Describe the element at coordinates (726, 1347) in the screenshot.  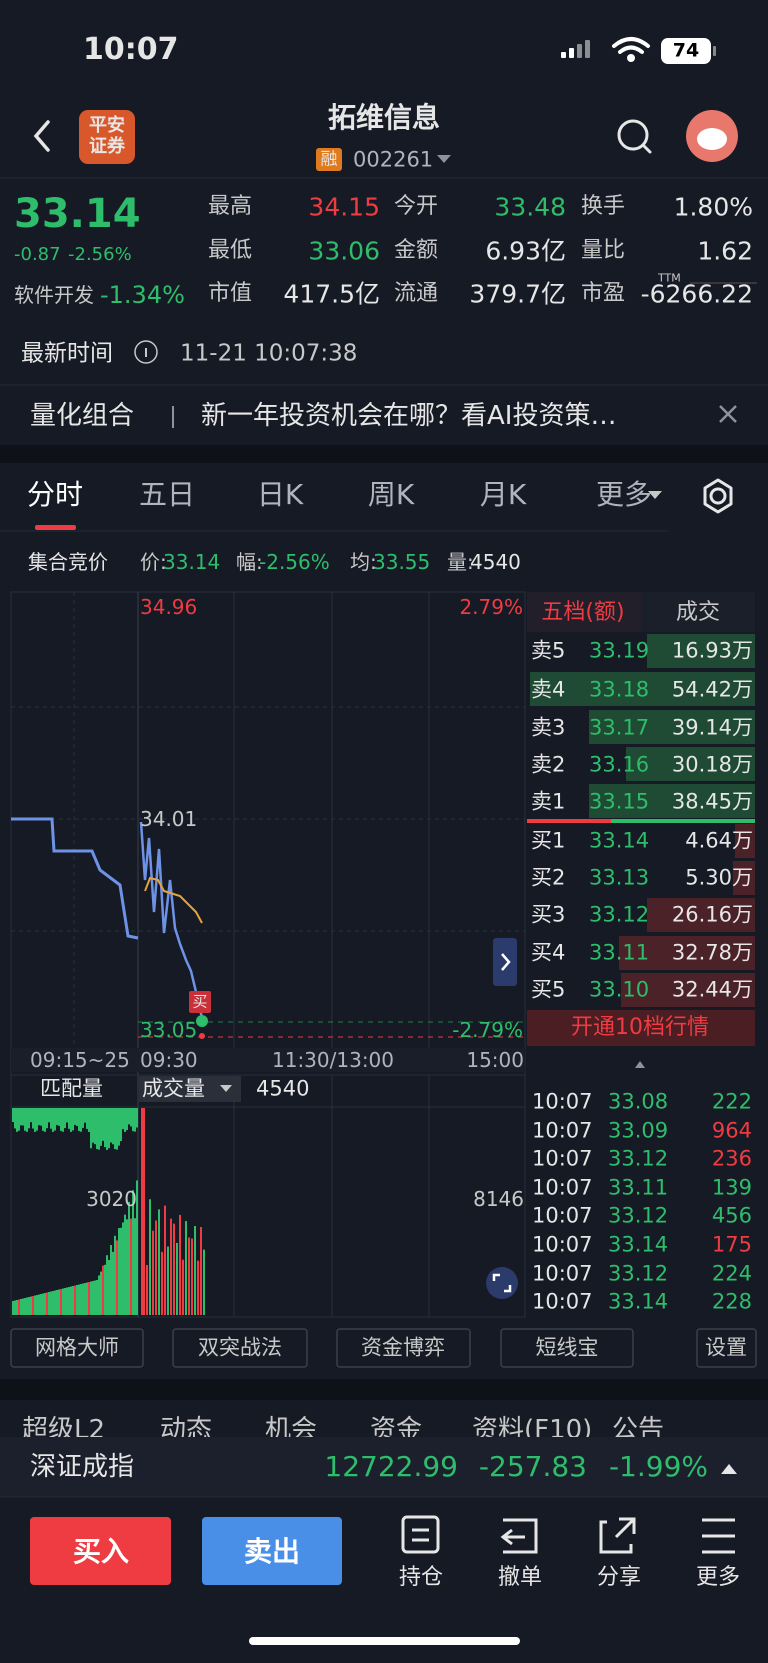
I see `tool-button: 设置` at that location.